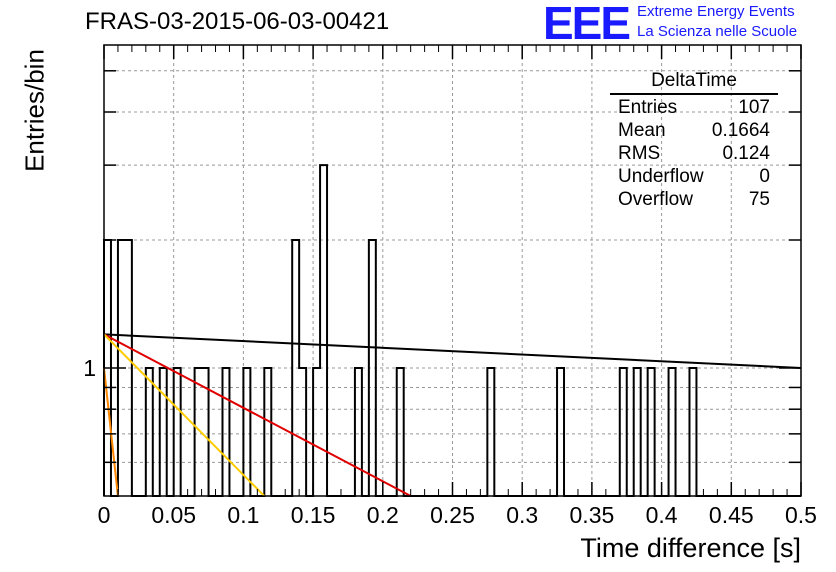 This screenshot has width=836, height=572. What do you see at coordinates (662, 515) in the screenshot?
I see `x-tick-label: 0.4` at bounding box center [662, 515].